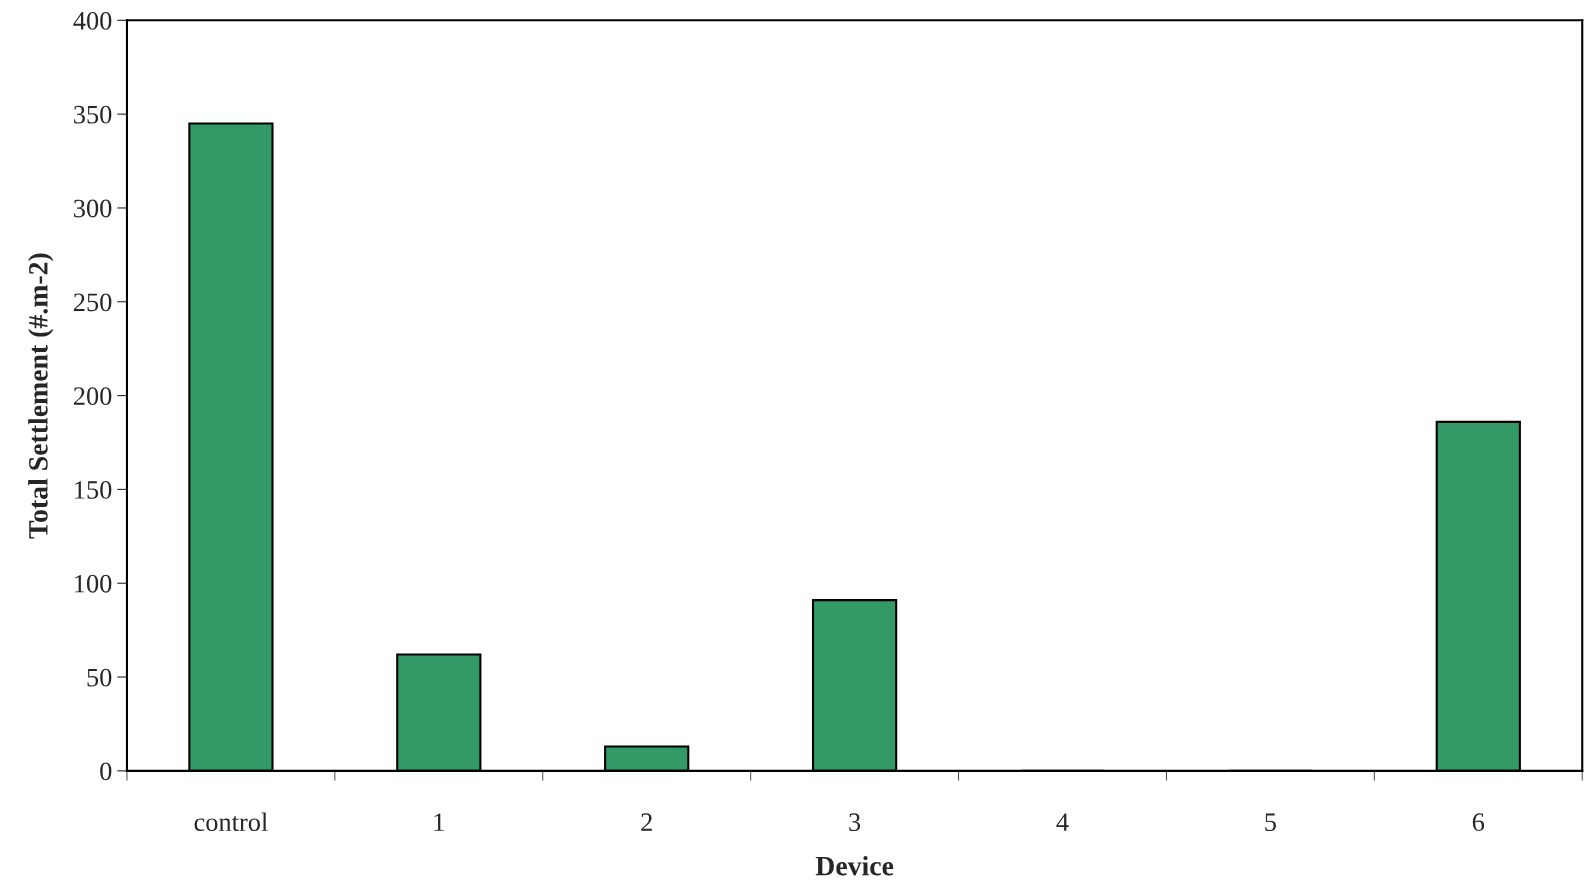  Describe the element at coordinates (99, 677) in the screenshot. I see `y-tick-label: 50` at that location.